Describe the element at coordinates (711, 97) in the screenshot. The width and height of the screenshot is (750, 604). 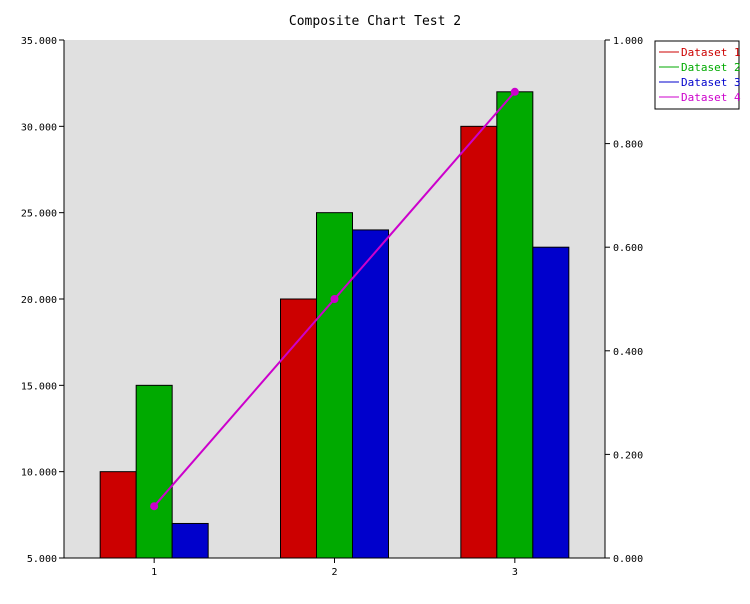
I see `legend-label: Dataset 4` at that location.